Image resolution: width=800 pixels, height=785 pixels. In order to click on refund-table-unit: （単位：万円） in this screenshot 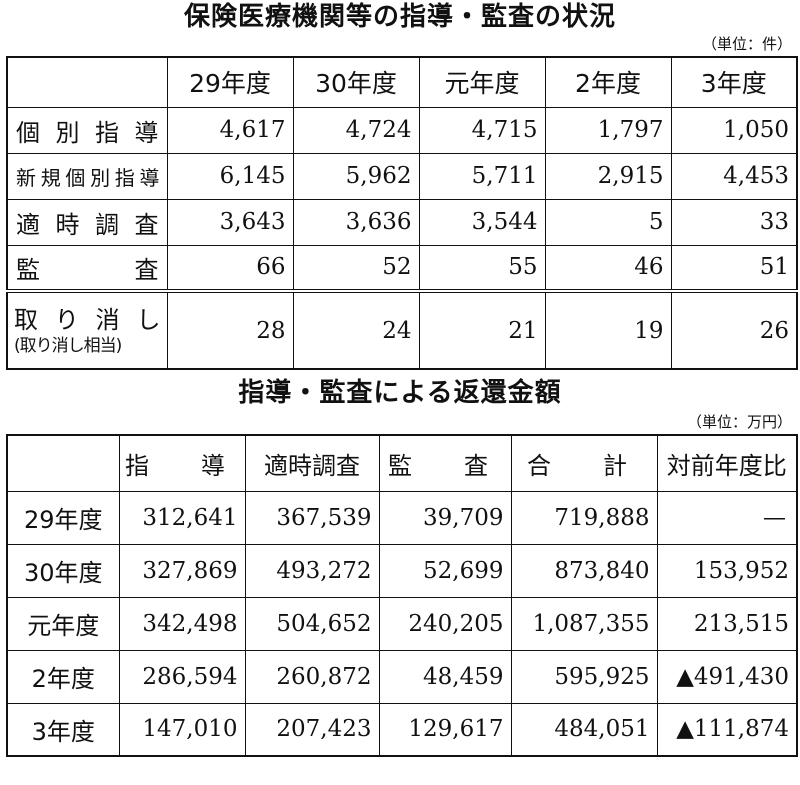, I will do `click(739, 422)`.